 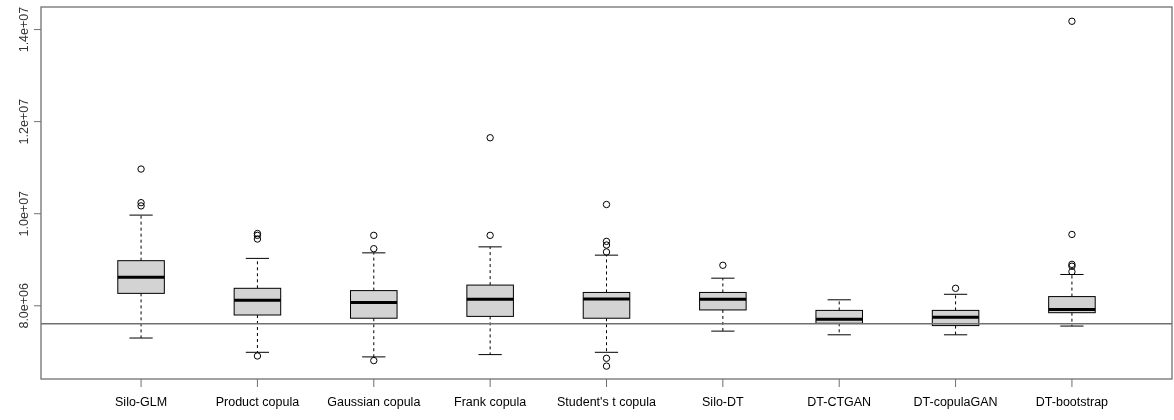 I want to click on x-tick-label: DT-CTGAN, so click(x=839, y=402).